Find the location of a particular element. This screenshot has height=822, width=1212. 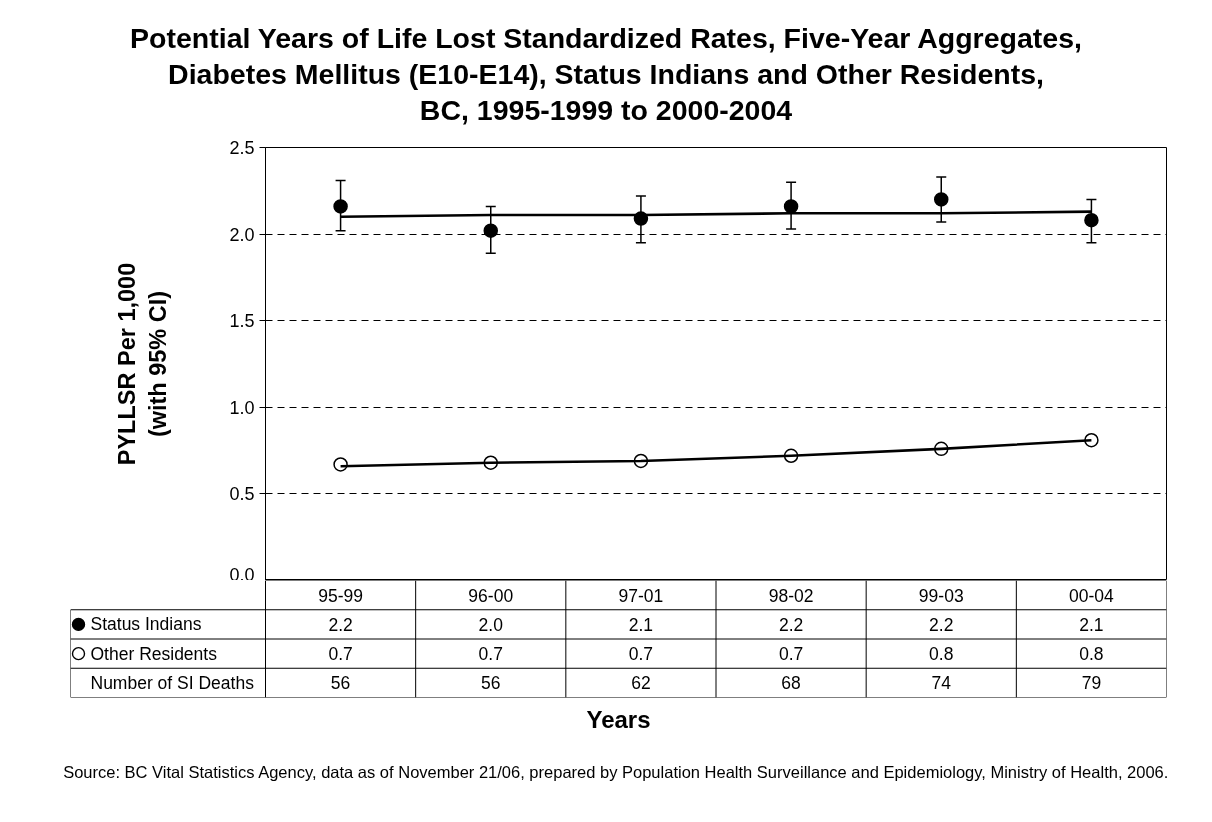

x-tick-label: 95-99 is located at coordinates (340, 595).